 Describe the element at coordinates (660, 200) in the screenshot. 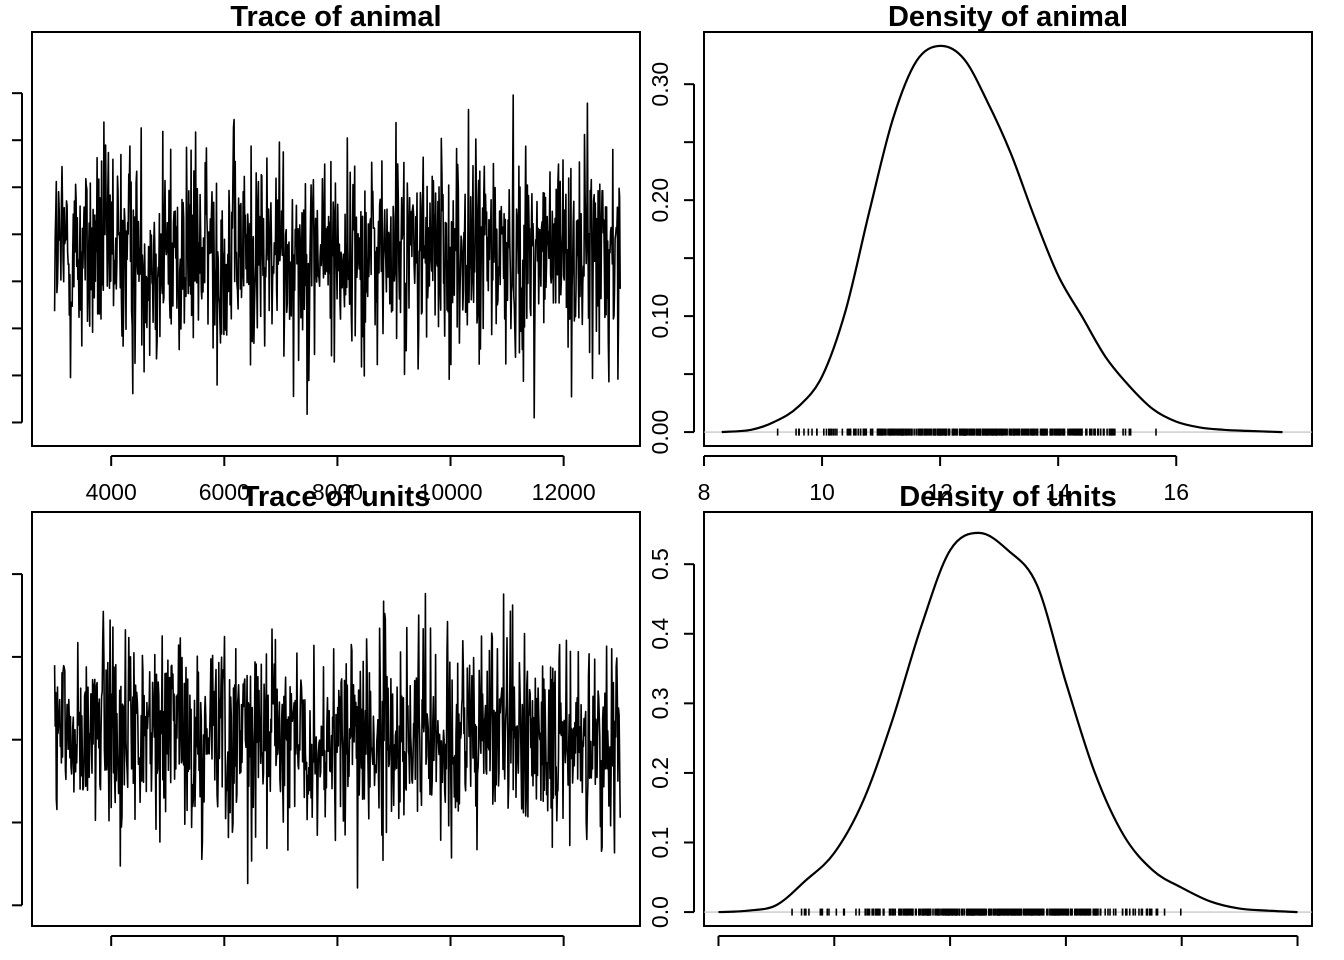

I see `y-tick-label: 0.20` at that location.